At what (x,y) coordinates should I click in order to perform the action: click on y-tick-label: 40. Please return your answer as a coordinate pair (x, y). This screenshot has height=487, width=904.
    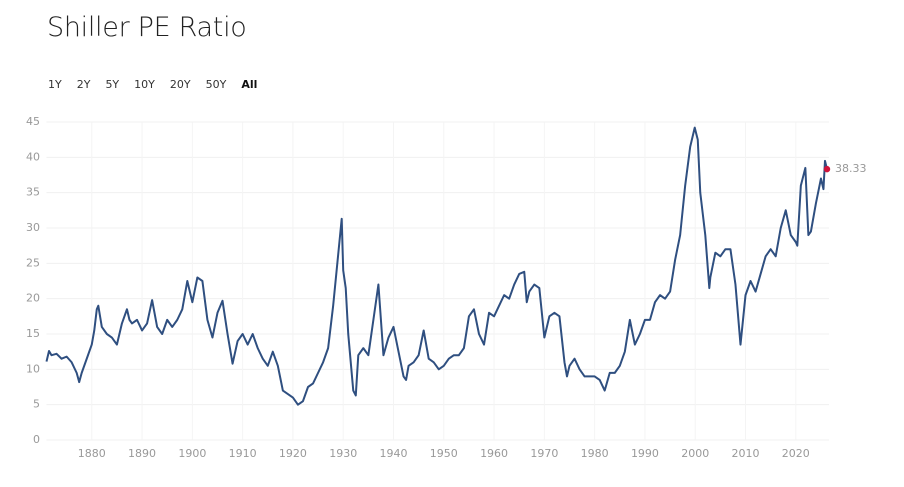
    Looking at the image, I should click on (33, 156).